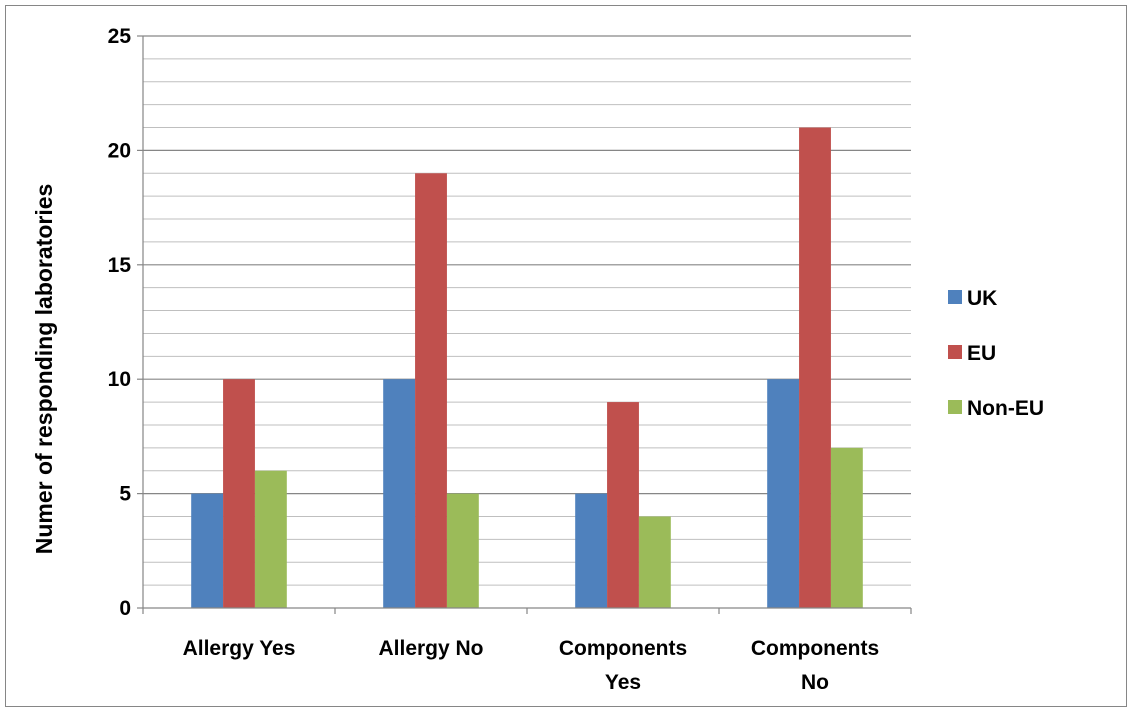  What do you see at coordinates (955, 407) in the screenshot?
I see `legend-swatch-non-eu` at bounding box center [955, 407].